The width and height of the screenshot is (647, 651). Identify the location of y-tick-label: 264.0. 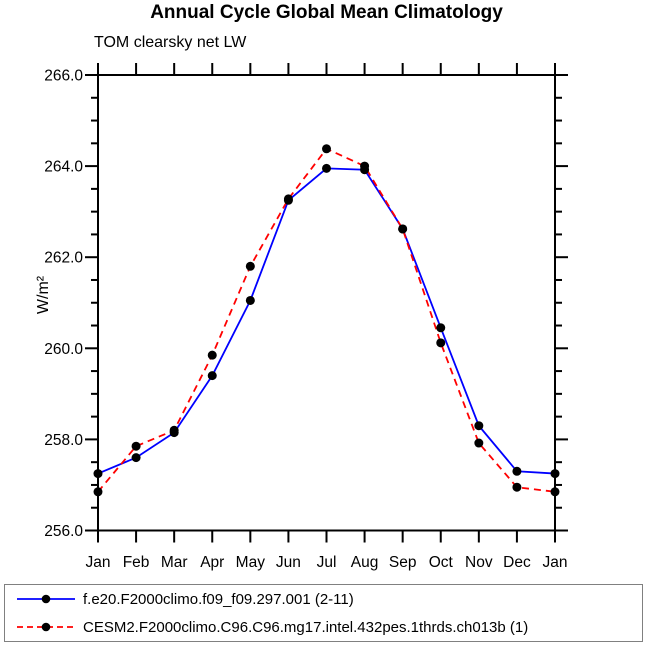
(63, 167).